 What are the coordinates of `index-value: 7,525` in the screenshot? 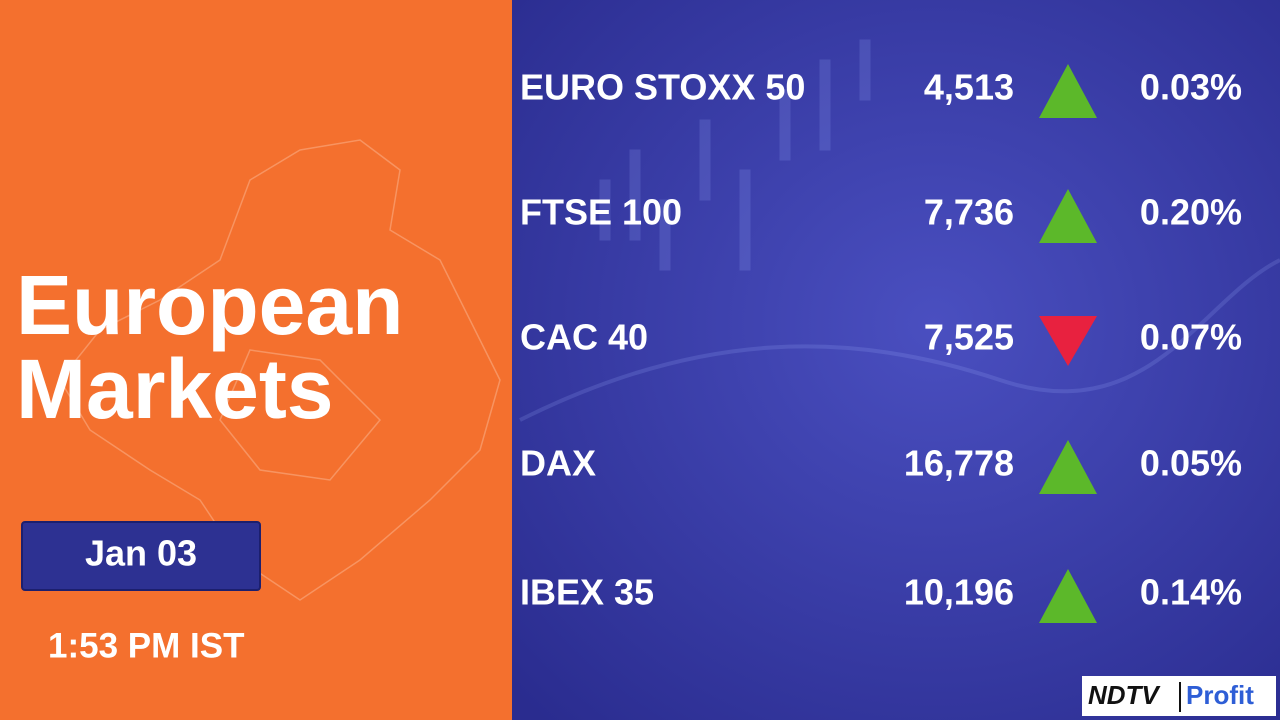 It's located at (969, 337).